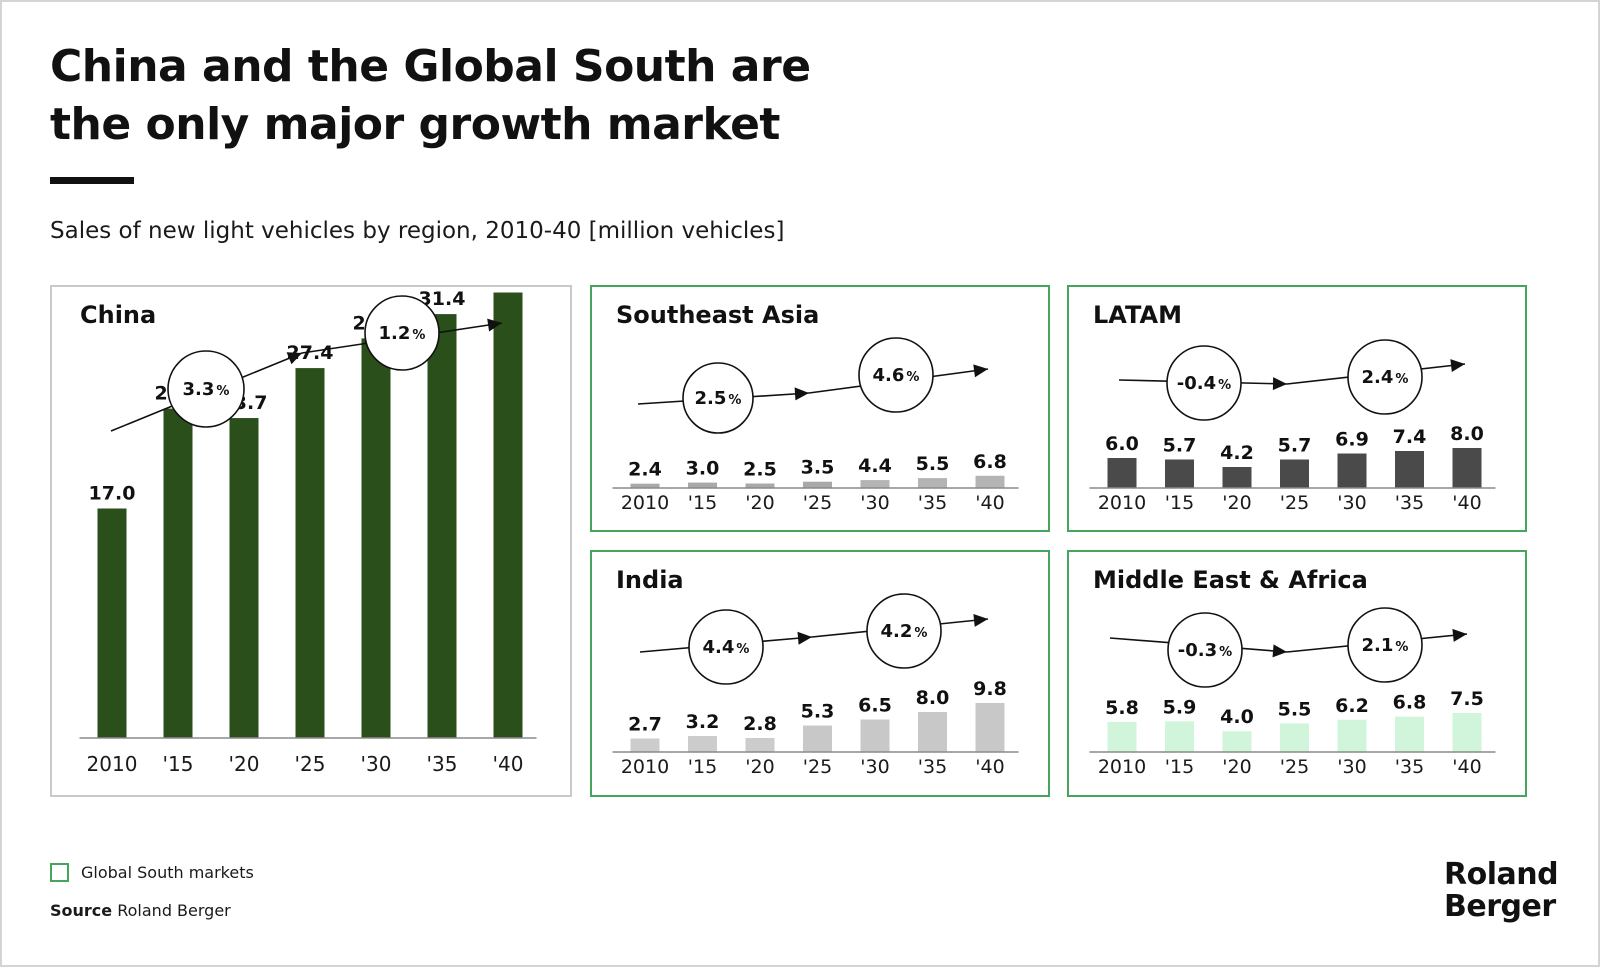 The width and height of the screenshot is (1600, 967). What do you see at coordinates (442, 299) in the screenshot?
I see `data-label: 31.4` at bounding box center [442, 299].